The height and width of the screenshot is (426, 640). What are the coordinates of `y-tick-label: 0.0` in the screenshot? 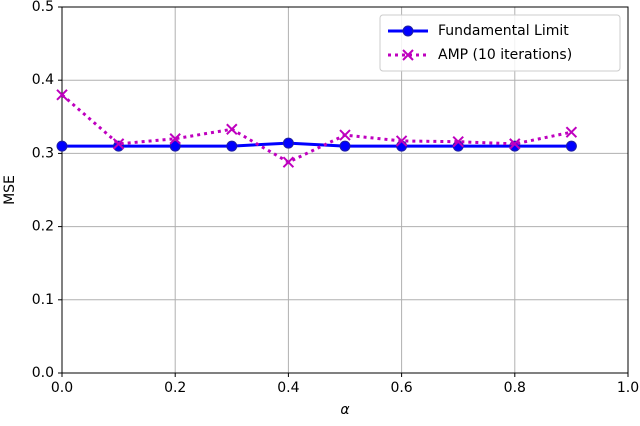 It's located at (43, 373).